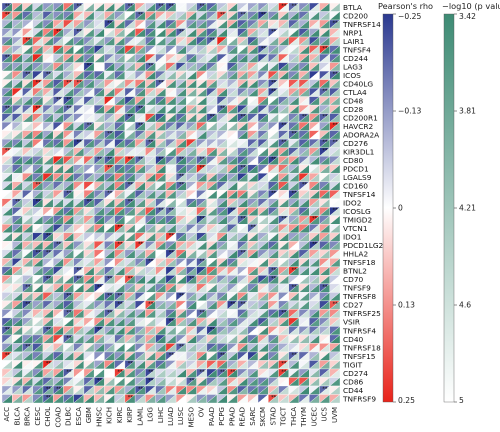 This screenshot has height=432, width=500. I want to click on cancer-type-label: LUAD, so click(171, 416).